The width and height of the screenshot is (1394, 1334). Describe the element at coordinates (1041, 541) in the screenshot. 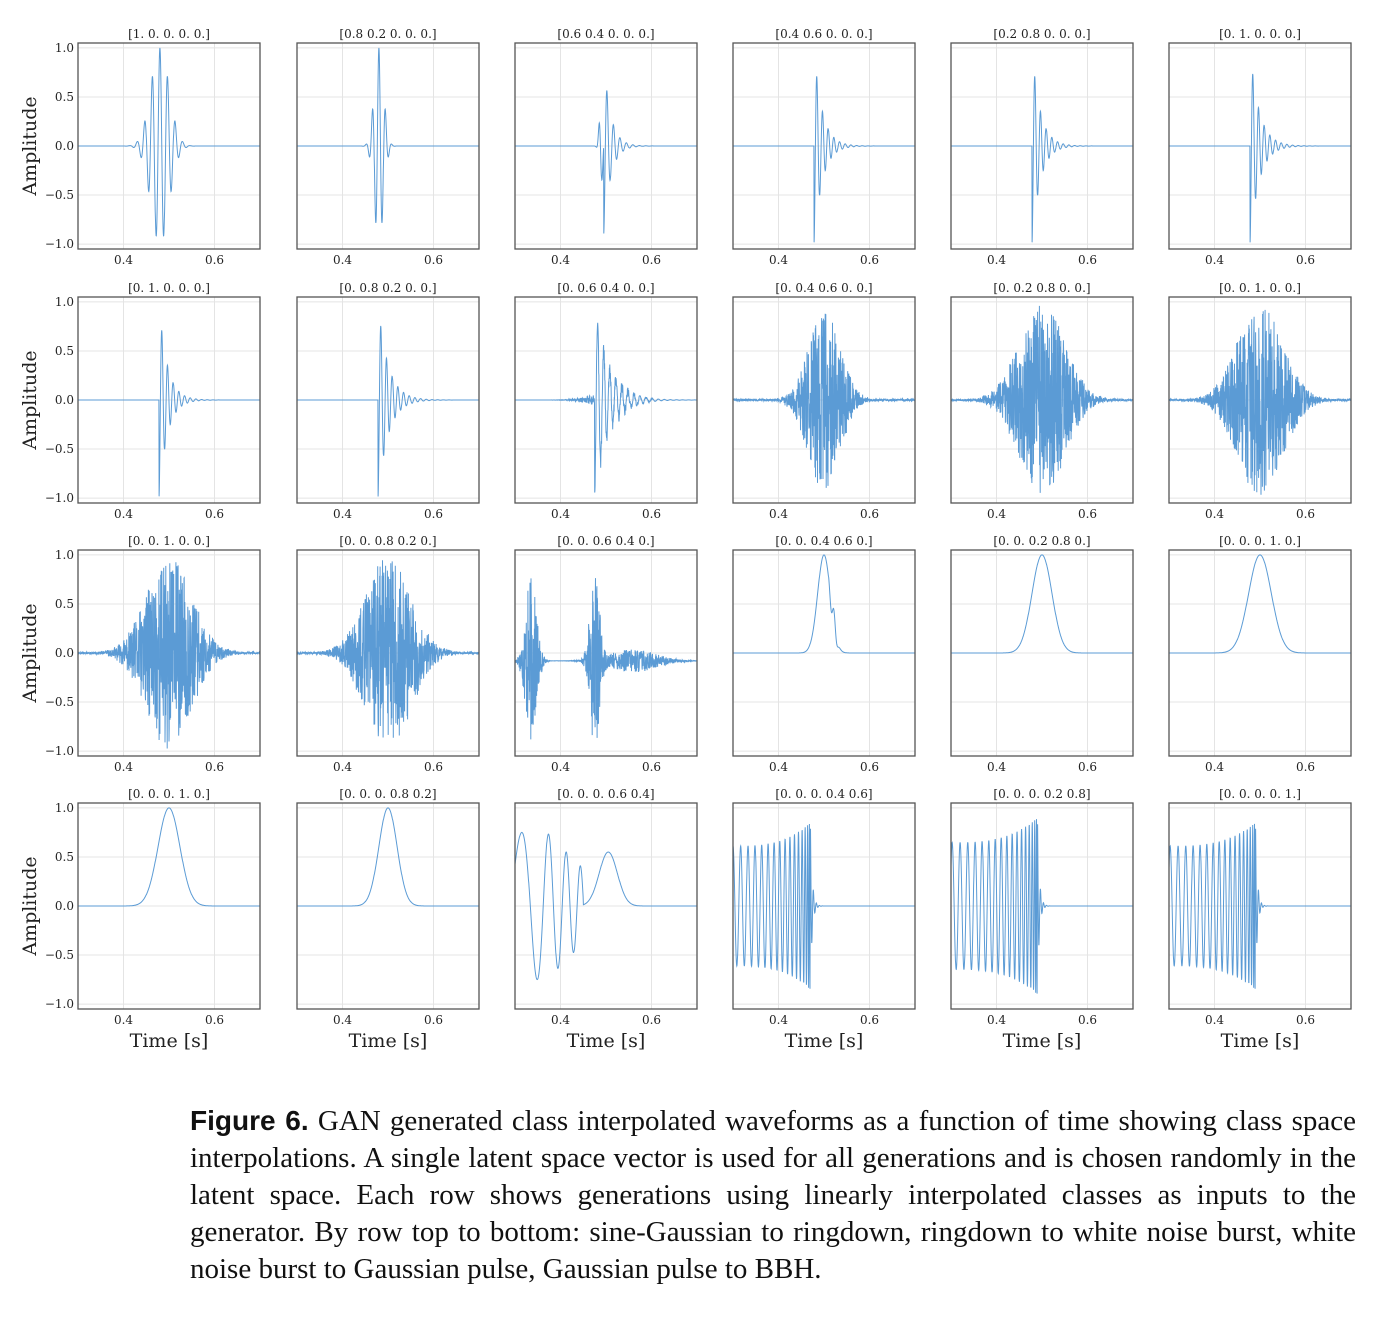

I see `subplot-title: [0. 0. 0.2 0.8 0.]` at that location.